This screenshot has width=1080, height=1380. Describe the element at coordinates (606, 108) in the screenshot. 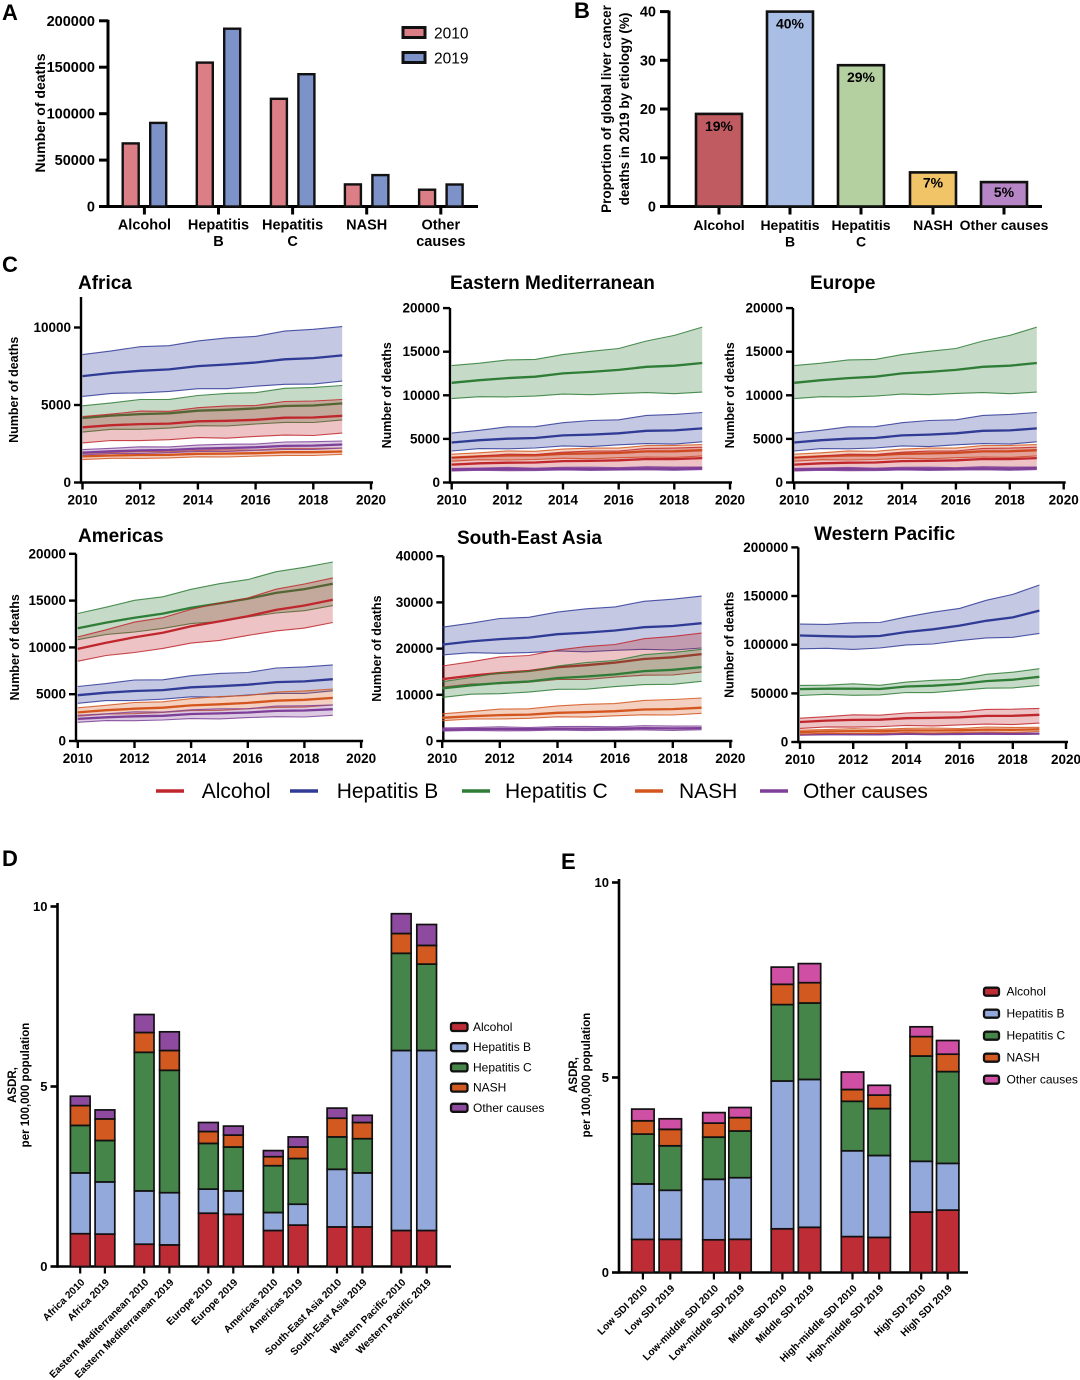

I see `svg-text:Proportion of global liver can: Proportion of global liver cancer` at that location.